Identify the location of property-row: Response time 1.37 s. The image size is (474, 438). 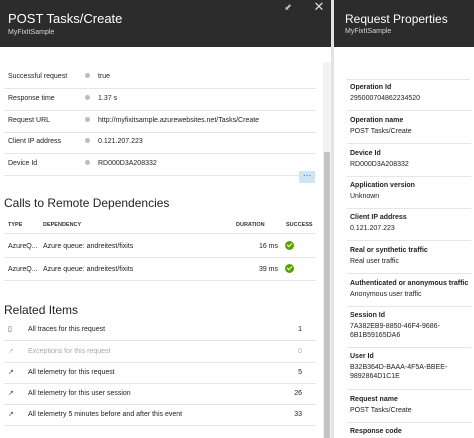
(159, 99).